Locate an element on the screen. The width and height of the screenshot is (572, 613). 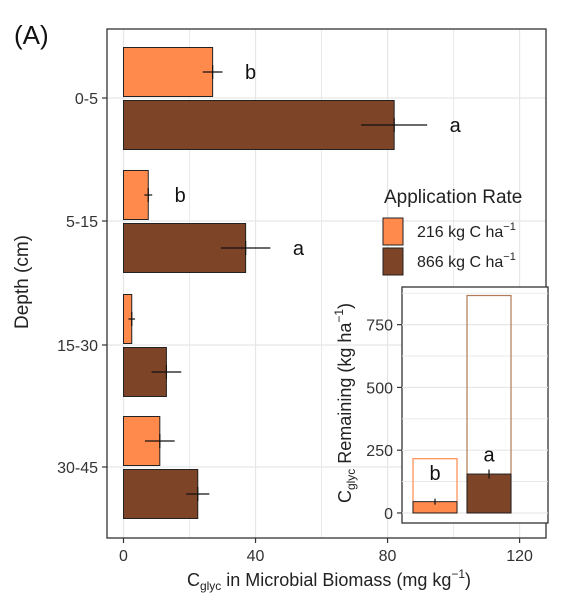
inset-y-tick-label: 750 is located at coordinates (379, 326).